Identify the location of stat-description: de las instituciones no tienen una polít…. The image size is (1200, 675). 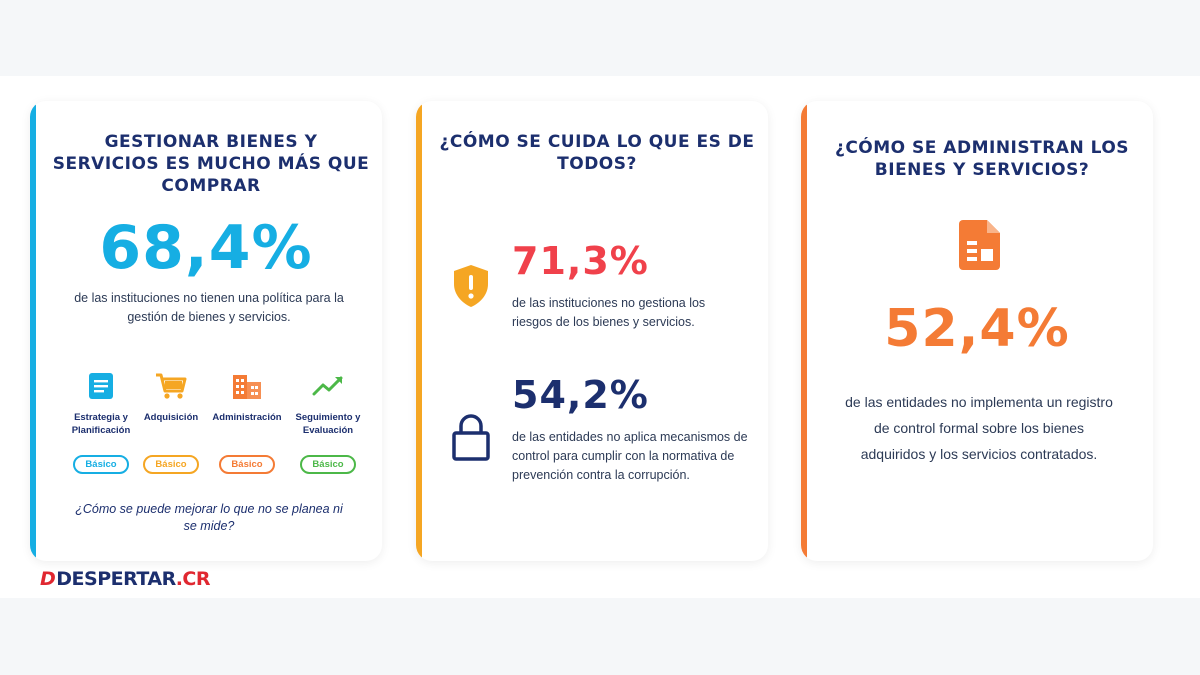
(209, 307).